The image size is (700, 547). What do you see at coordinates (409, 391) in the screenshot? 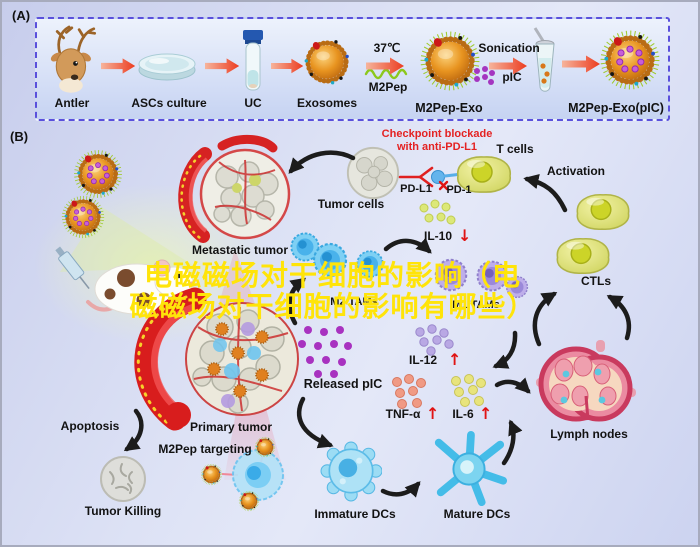
I see `tnf-dots` at bounding box center [409, 391].